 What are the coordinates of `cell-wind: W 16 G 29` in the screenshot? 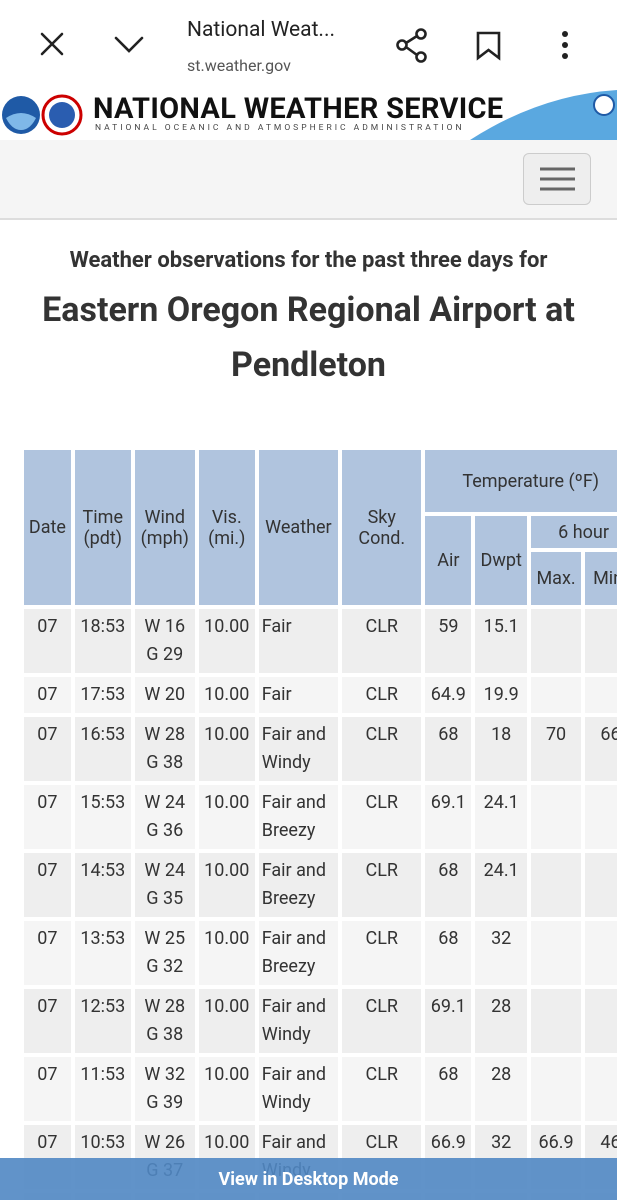 It's located at (164, 641).